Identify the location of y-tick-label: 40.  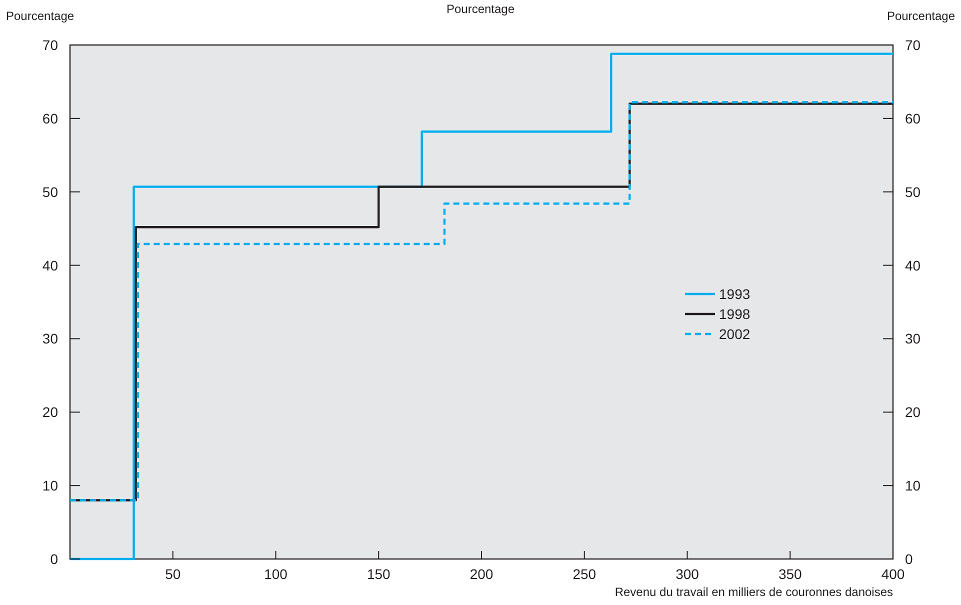
(50, 265).